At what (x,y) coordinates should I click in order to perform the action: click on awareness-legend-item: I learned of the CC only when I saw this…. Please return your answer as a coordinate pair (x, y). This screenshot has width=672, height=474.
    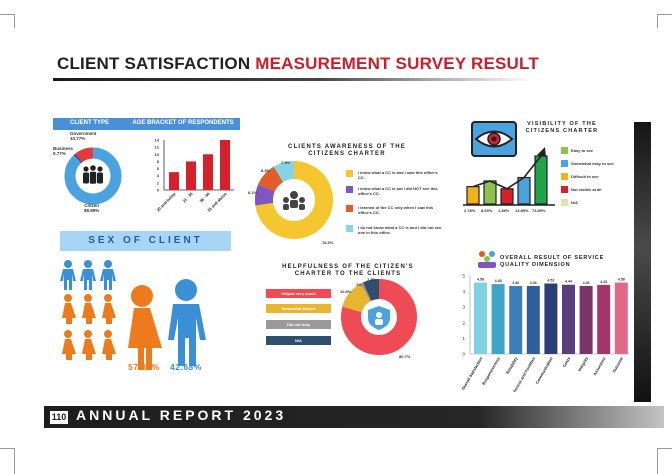
    Looking at the image, I should click on (396, 210).